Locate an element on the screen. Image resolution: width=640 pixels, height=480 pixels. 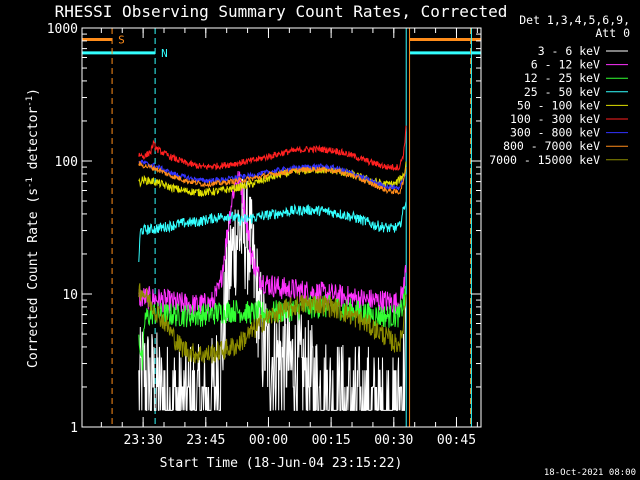
legend-label: 50 - 100 keV is located at coordinates (558, 105).